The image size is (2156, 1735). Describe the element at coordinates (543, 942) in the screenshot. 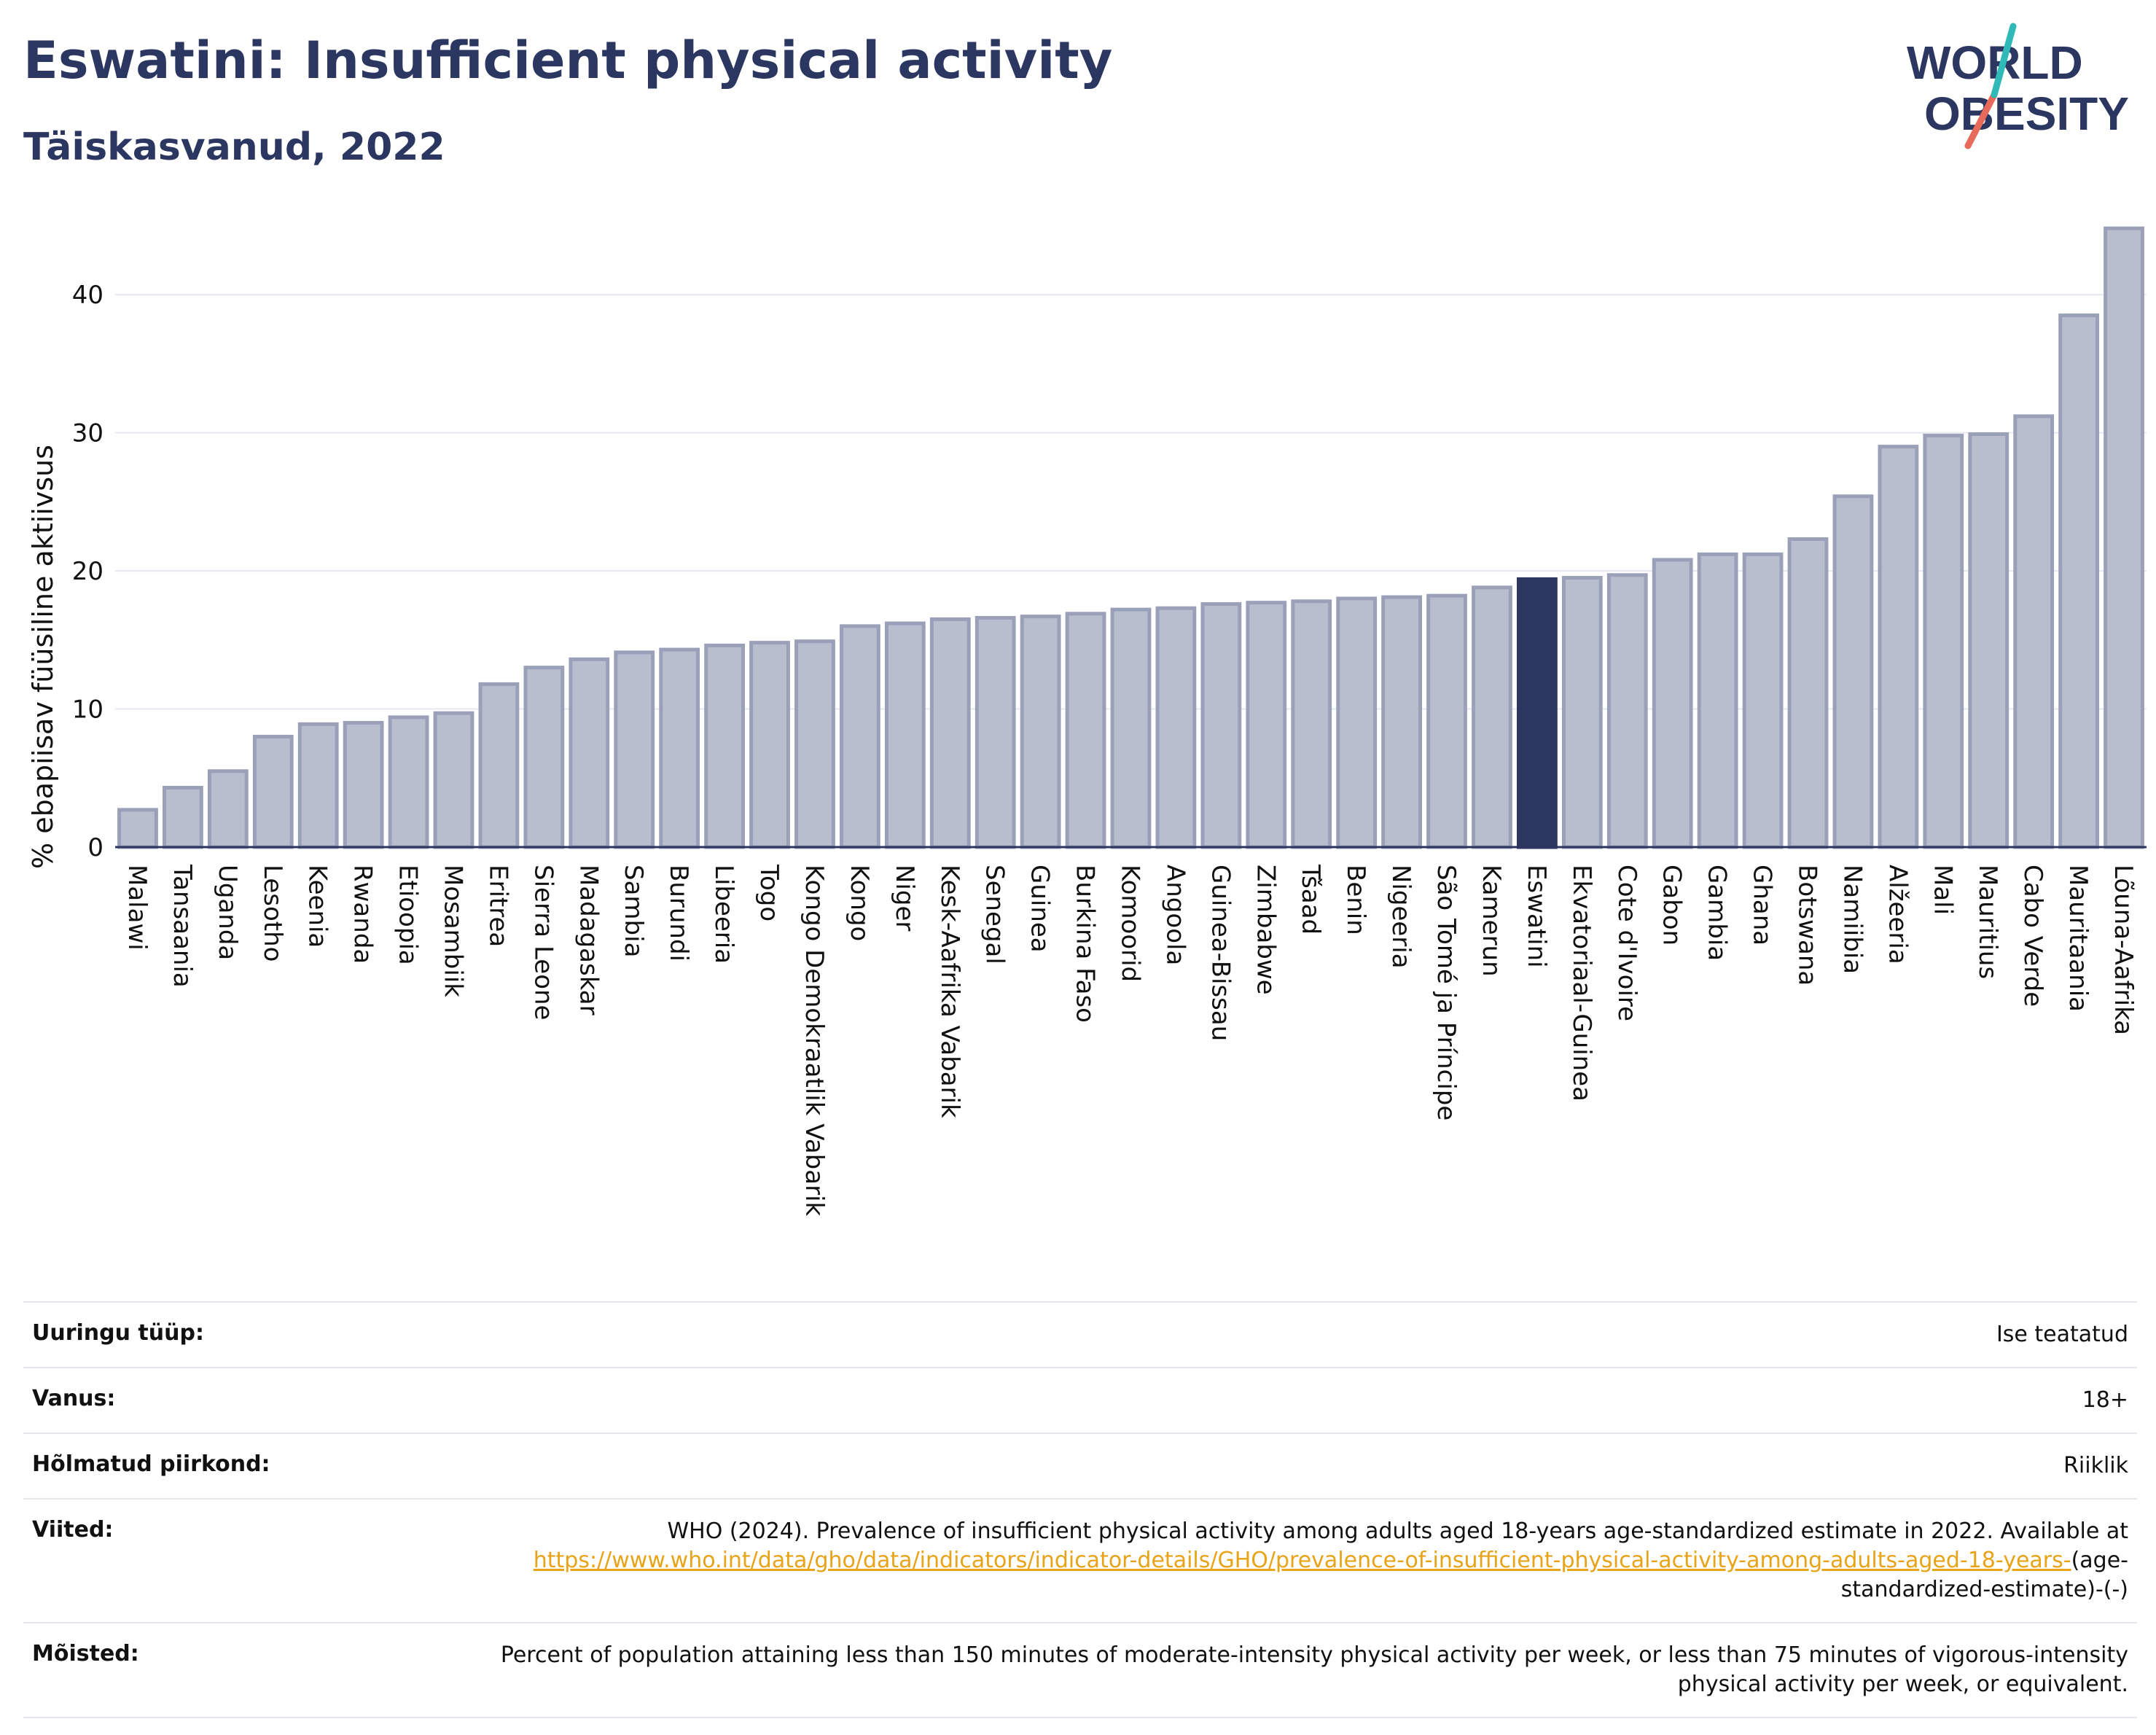

I see `x-category-label: Sierra Leone` at that location.